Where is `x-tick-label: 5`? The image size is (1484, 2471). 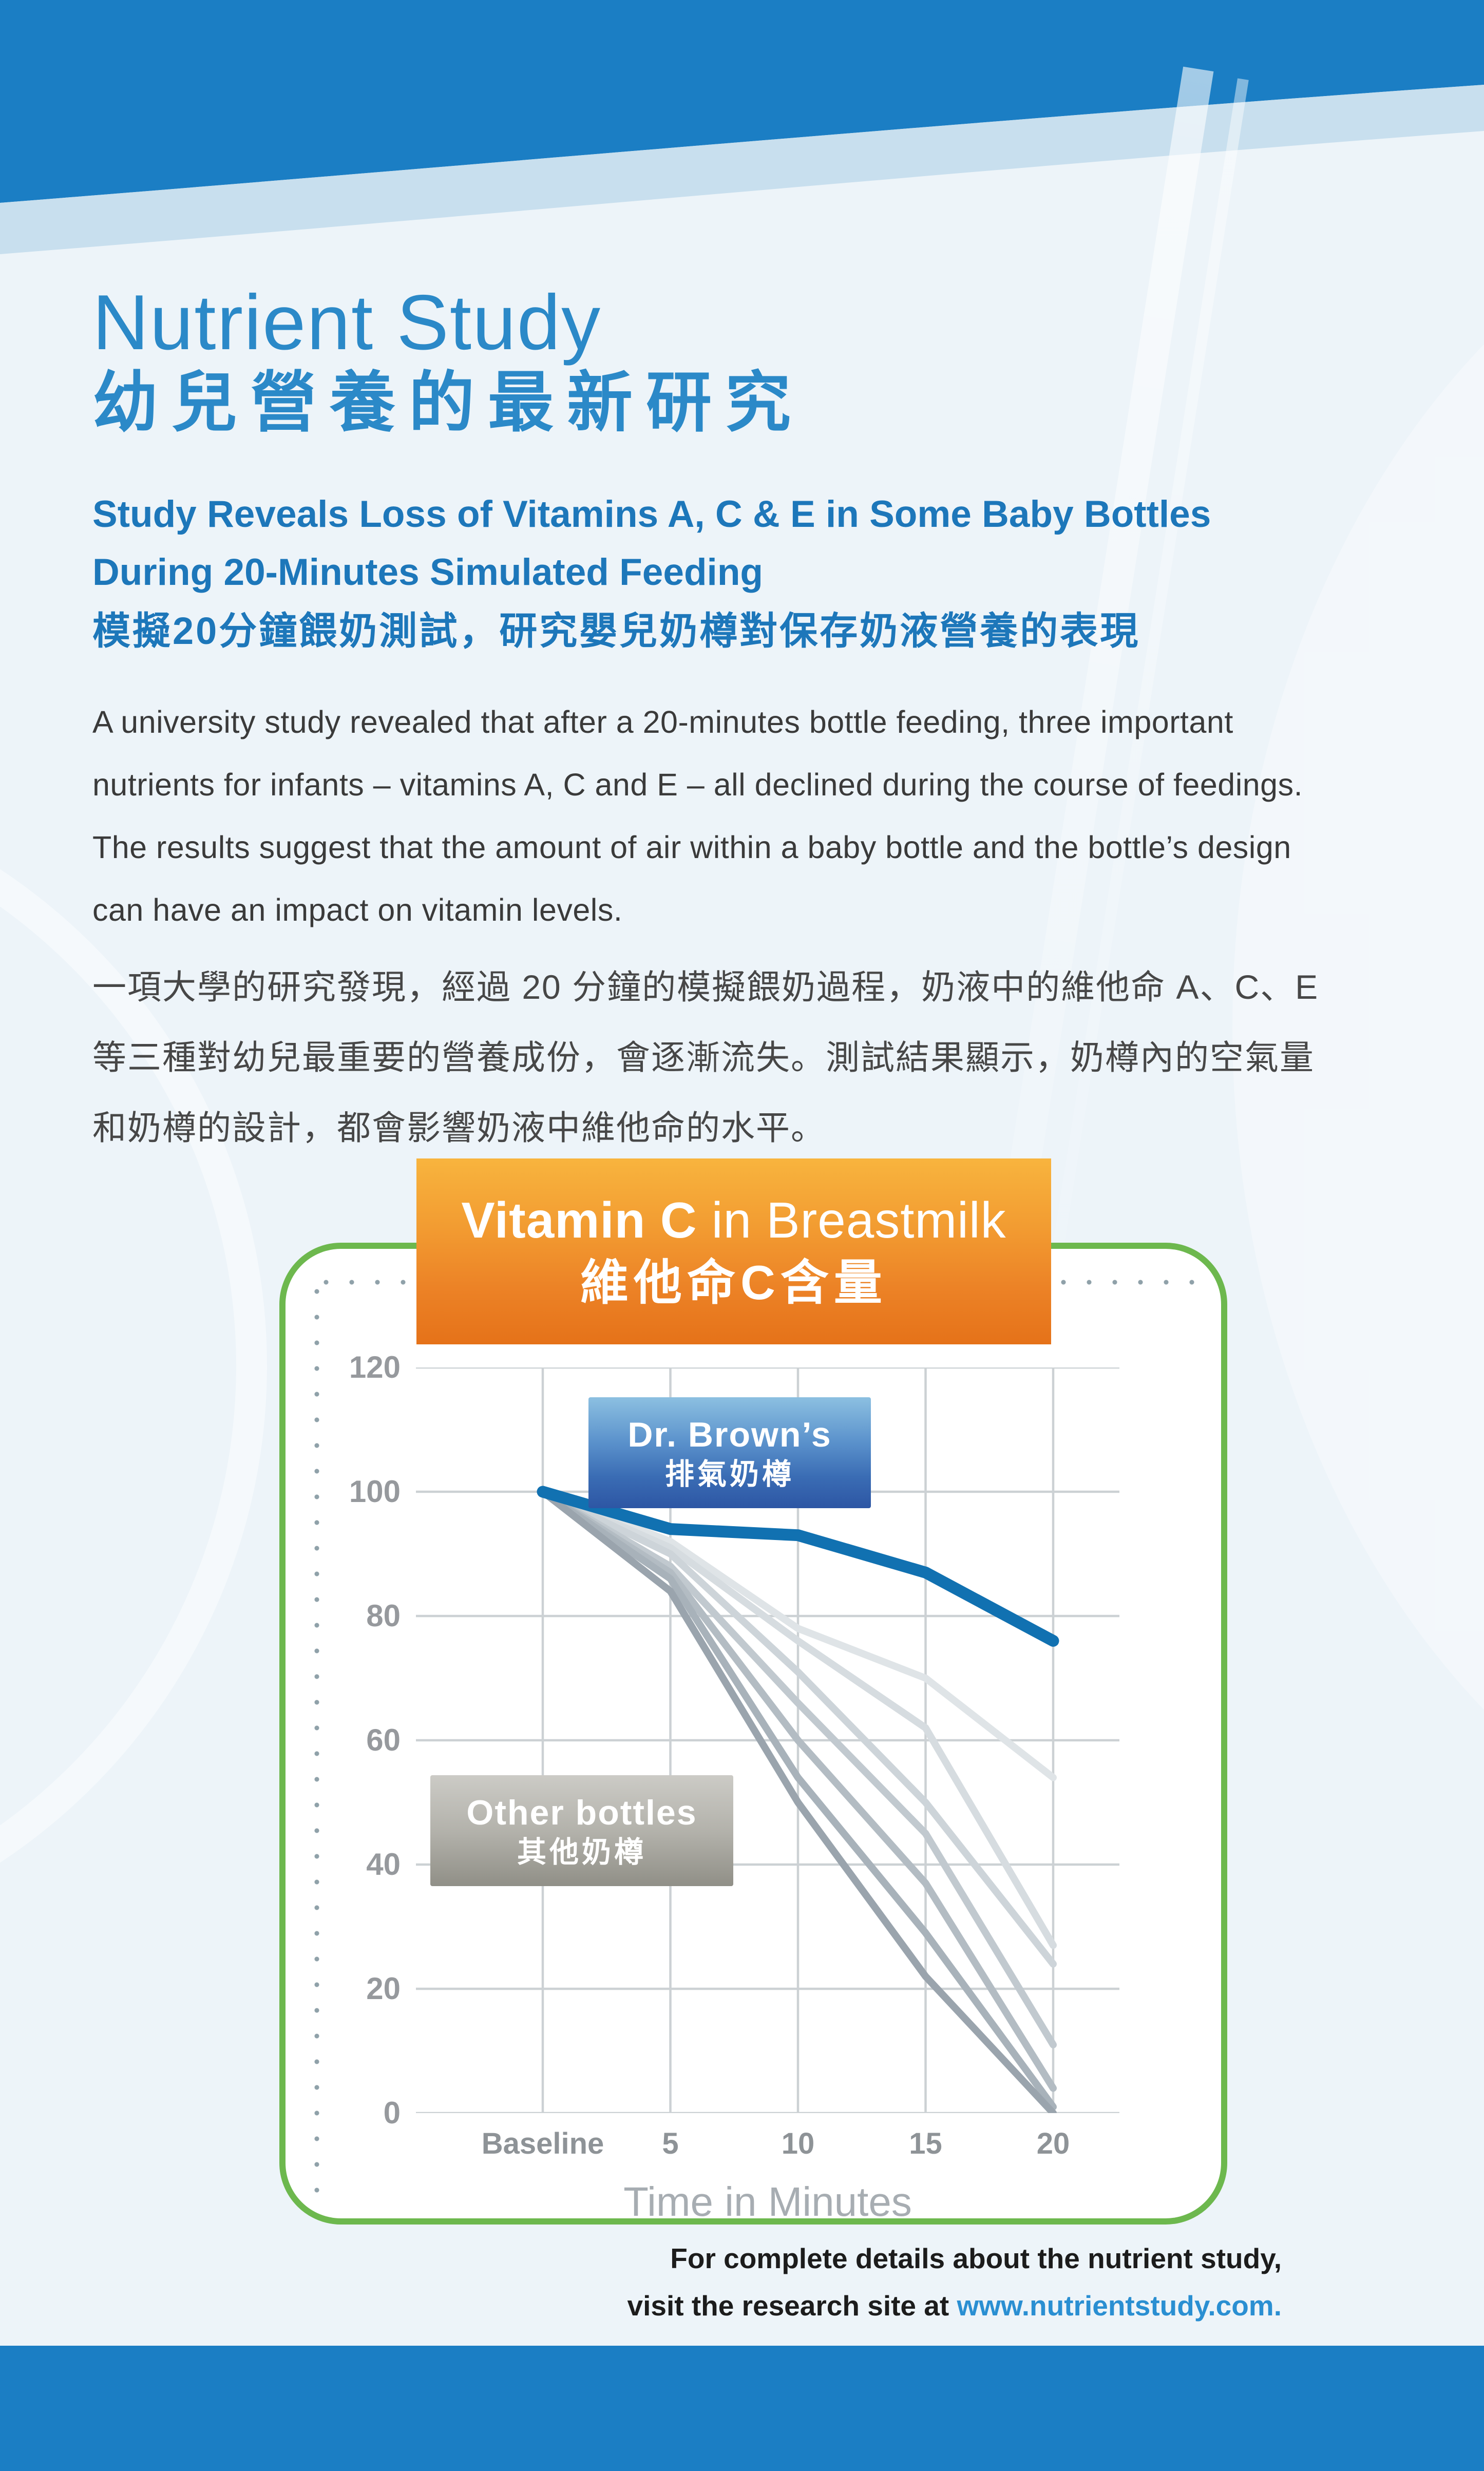 x-tick-label: 5 is located at coordinates (670, 2143).